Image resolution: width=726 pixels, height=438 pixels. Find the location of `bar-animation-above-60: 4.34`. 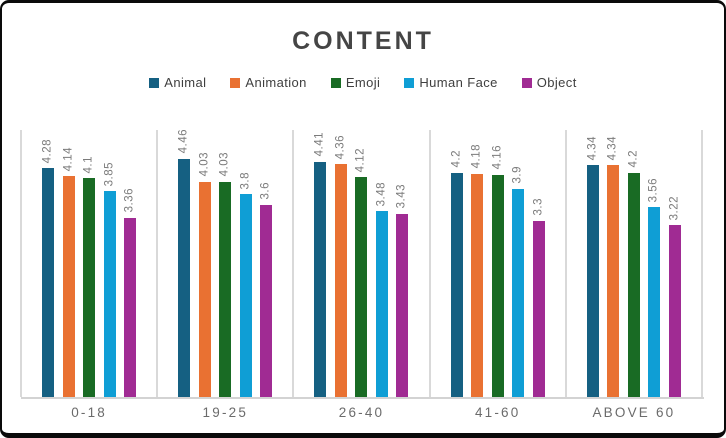

bar-animation-above-60: 4.34 is located at coordinates (613, 266).